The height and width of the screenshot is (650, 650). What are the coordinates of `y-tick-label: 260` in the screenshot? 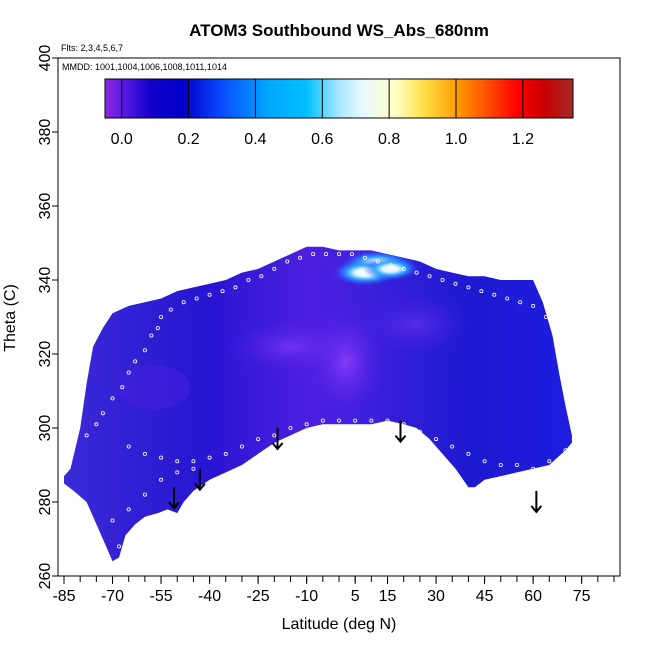 It's located at (45, 576).